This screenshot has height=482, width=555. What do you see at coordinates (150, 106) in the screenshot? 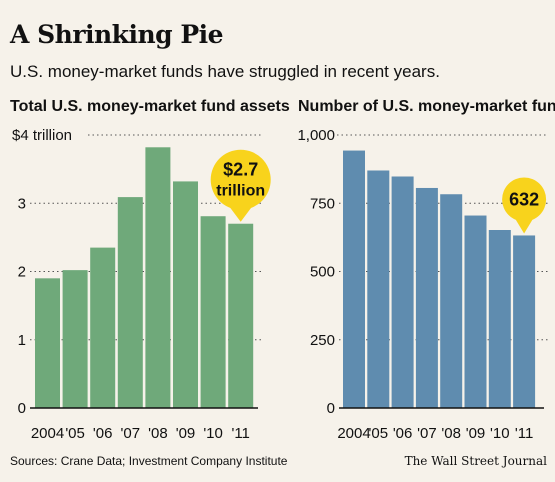
I see `assets-panel-title: Total U.S. money-market fund assets` at bounding box center [150, 106].